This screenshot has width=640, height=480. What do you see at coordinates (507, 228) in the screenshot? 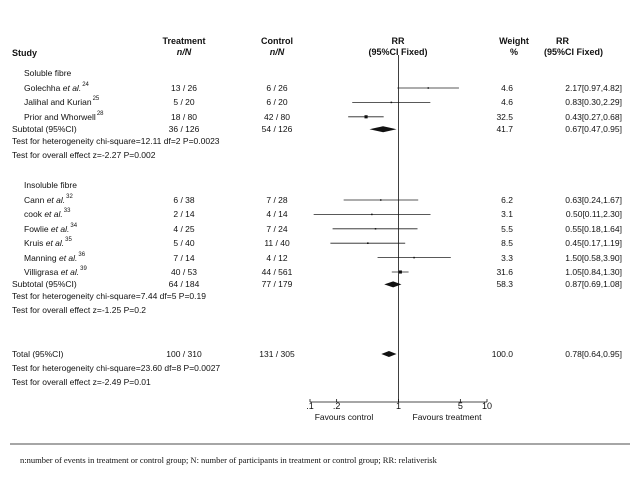
I see `weight-value: 5.5` at bounding box center [507, 228].